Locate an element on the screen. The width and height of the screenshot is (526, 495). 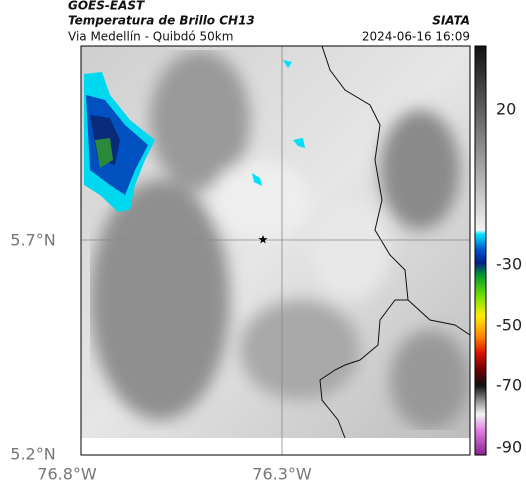
lon-label: 76.3°W is located at coordinates (282, 474).